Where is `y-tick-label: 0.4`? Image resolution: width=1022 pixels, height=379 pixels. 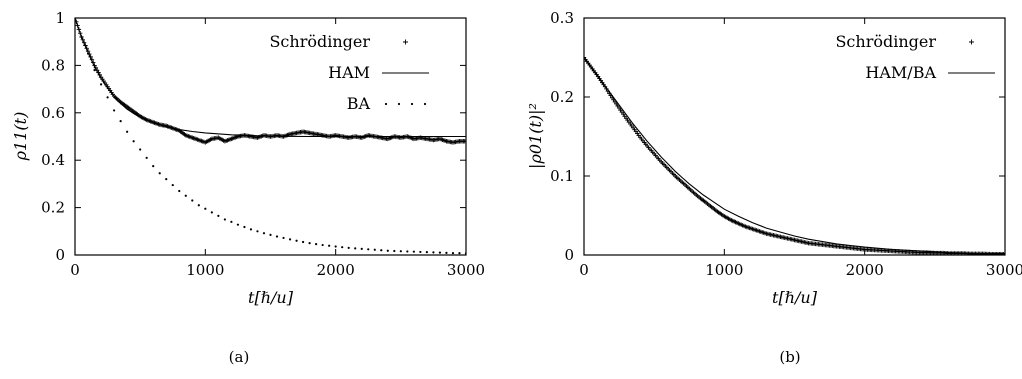 y-tick-label: 0.4 is located at coordinates (53, 160).